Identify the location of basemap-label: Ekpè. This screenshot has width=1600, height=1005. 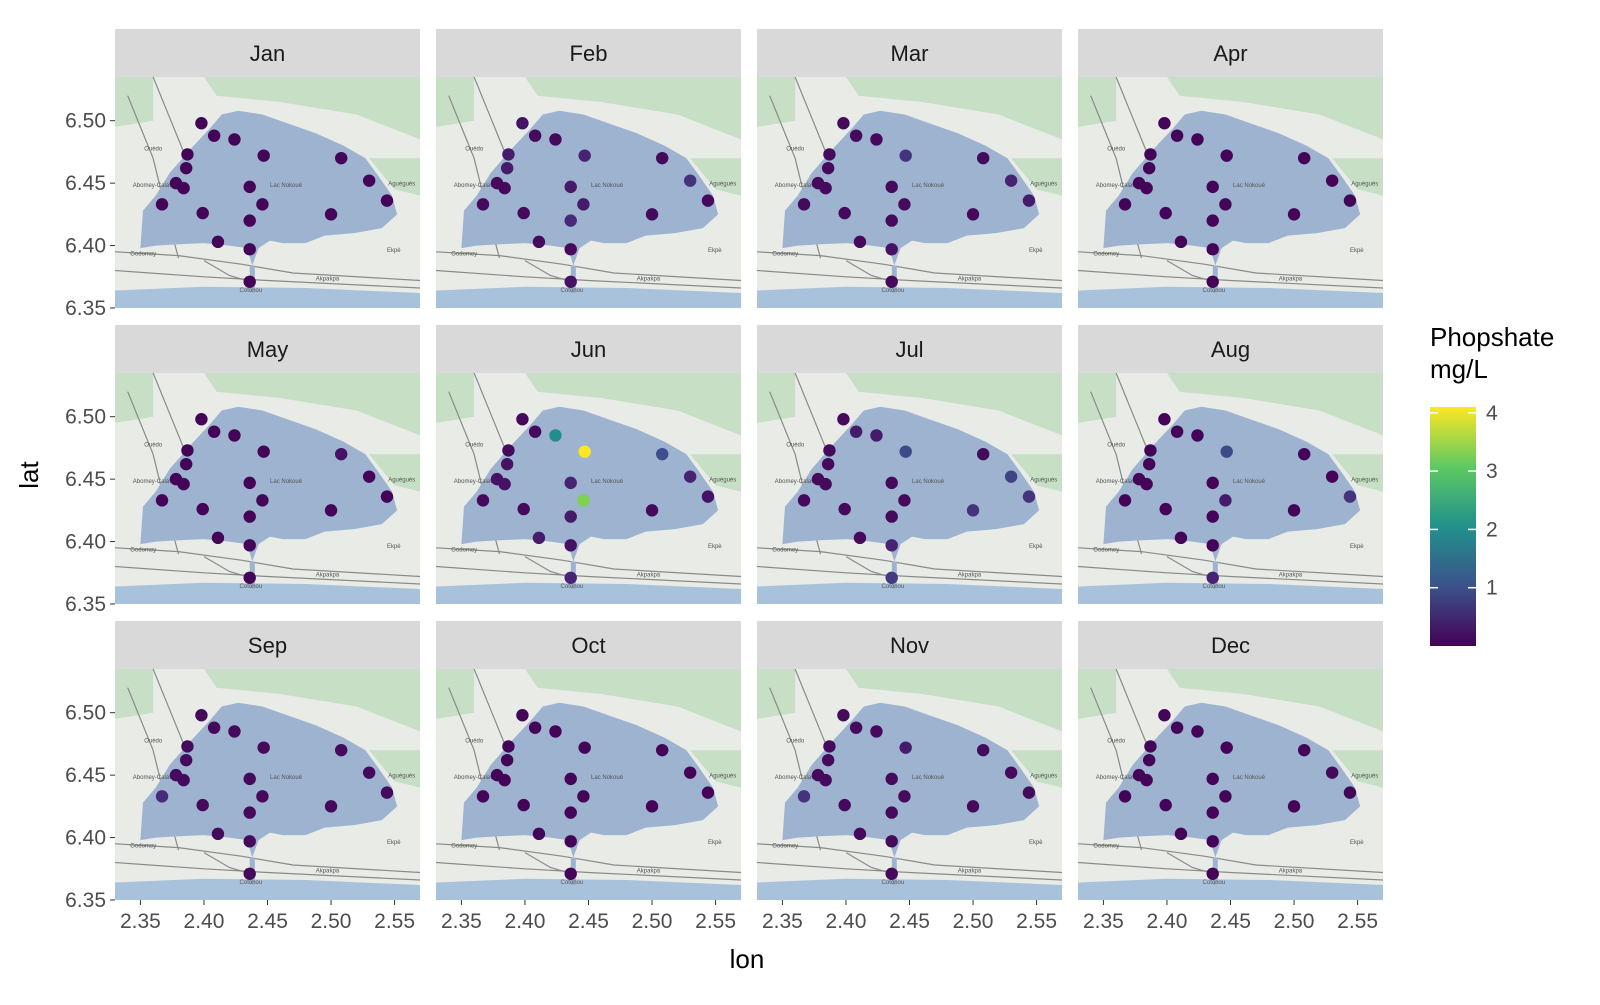
(394, 251).